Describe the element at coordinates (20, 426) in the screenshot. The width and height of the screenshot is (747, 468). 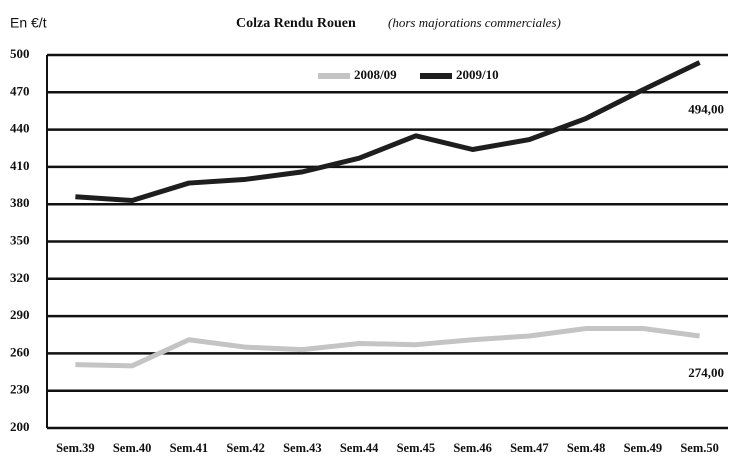
I see `y-tick-label: 200` at that location.